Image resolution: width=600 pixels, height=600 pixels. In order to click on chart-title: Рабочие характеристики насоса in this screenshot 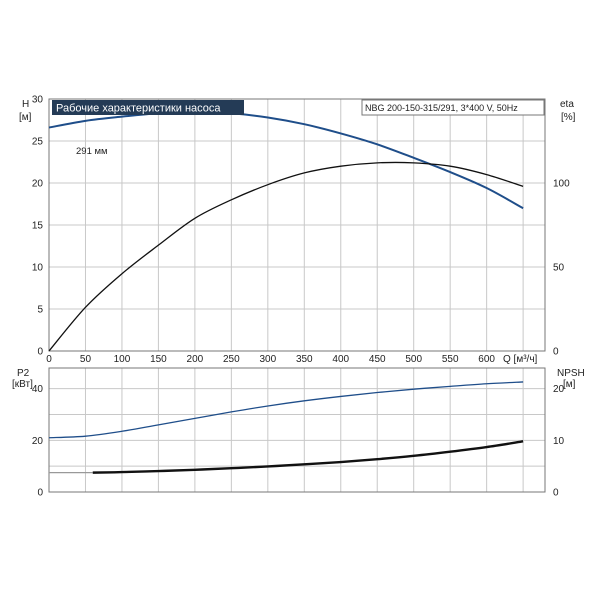, I will do `click(138, 109)`.